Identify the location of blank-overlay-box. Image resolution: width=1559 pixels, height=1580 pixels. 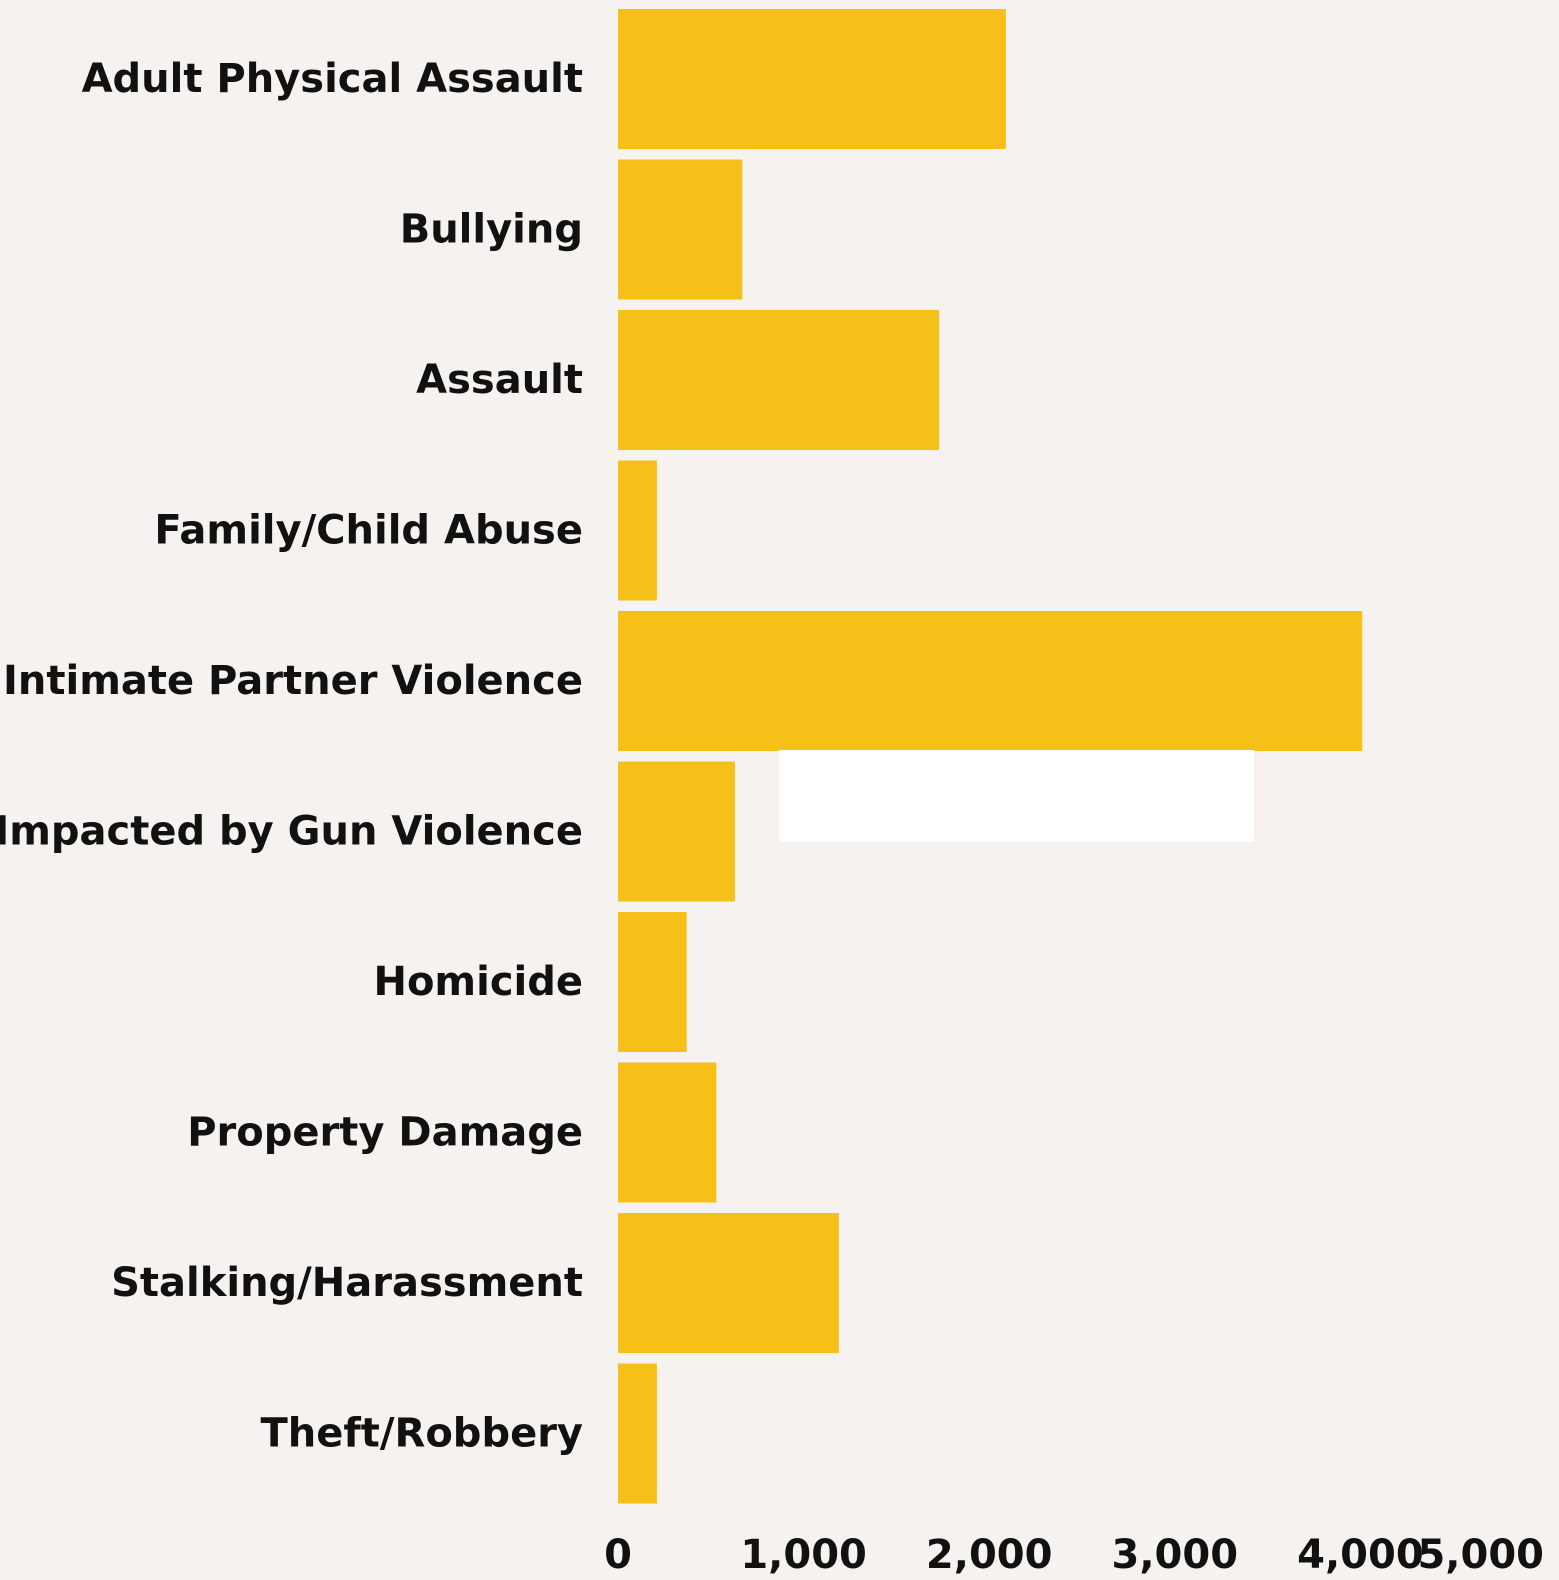
(1016, 796).